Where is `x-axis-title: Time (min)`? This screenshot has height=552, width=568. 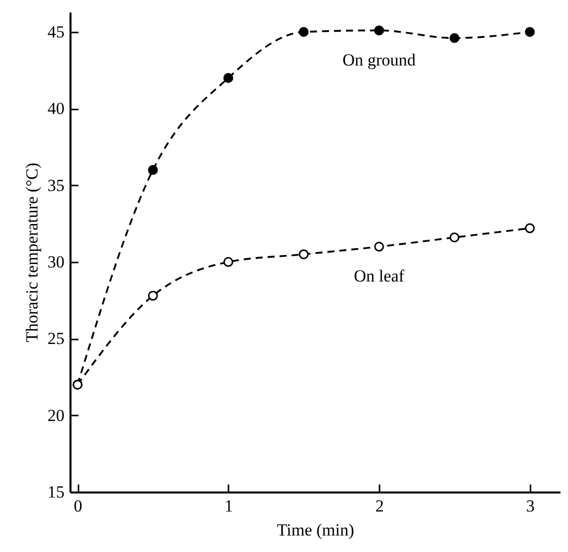
x-axis-title: Time (min) is located at coordinates (315, 530).